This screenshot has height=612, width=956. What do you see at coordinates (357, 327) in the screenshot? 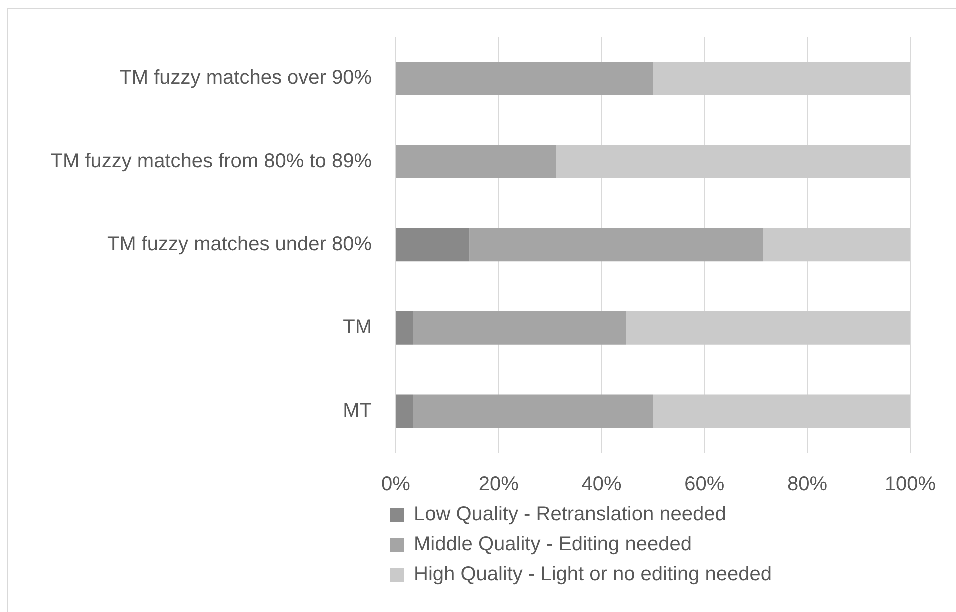
I see `y-tick-label: TM` at bounding box center [357, 327].